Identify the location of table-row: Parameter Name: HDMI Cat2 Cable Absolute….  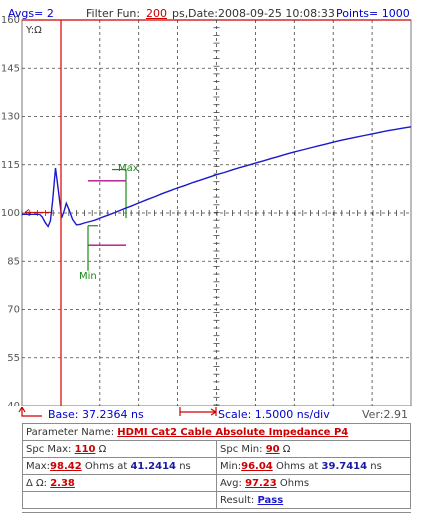
(216, 432).